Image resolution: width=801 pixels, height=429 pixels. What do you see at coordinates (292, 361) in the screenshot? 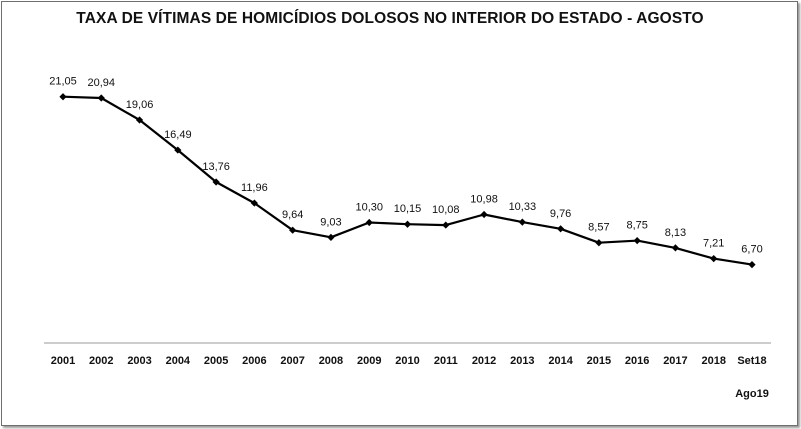
I see `x-tick-label: 2007` at bounding box center [292, 361].